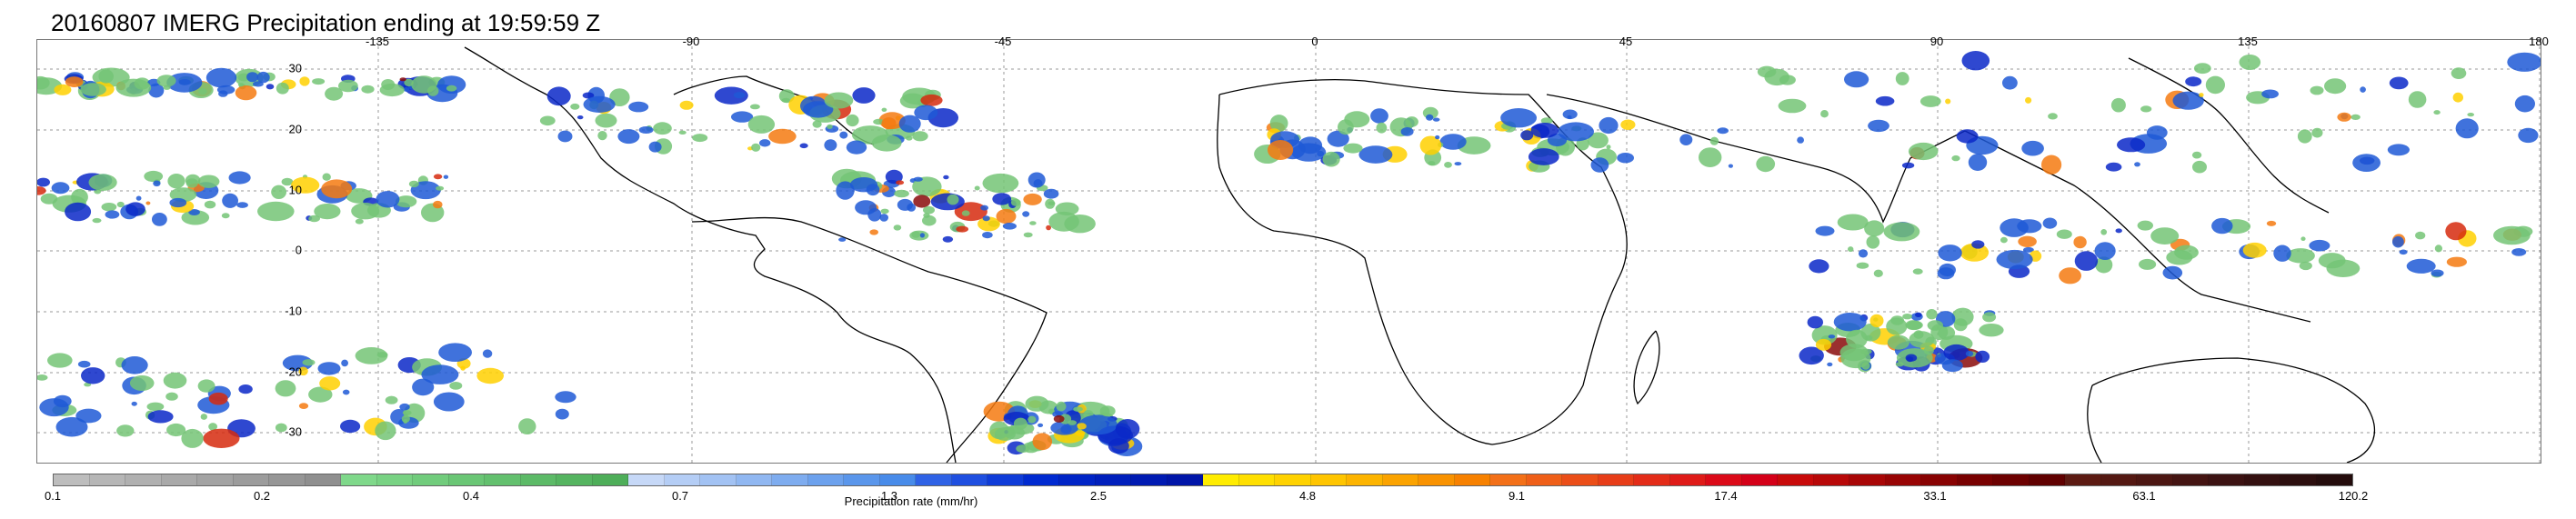  What do you see at coordinates (1307, 496) in the screenshot?
I see `colorbar-tick-label: 4.8` at bounding box center [1307, 496].